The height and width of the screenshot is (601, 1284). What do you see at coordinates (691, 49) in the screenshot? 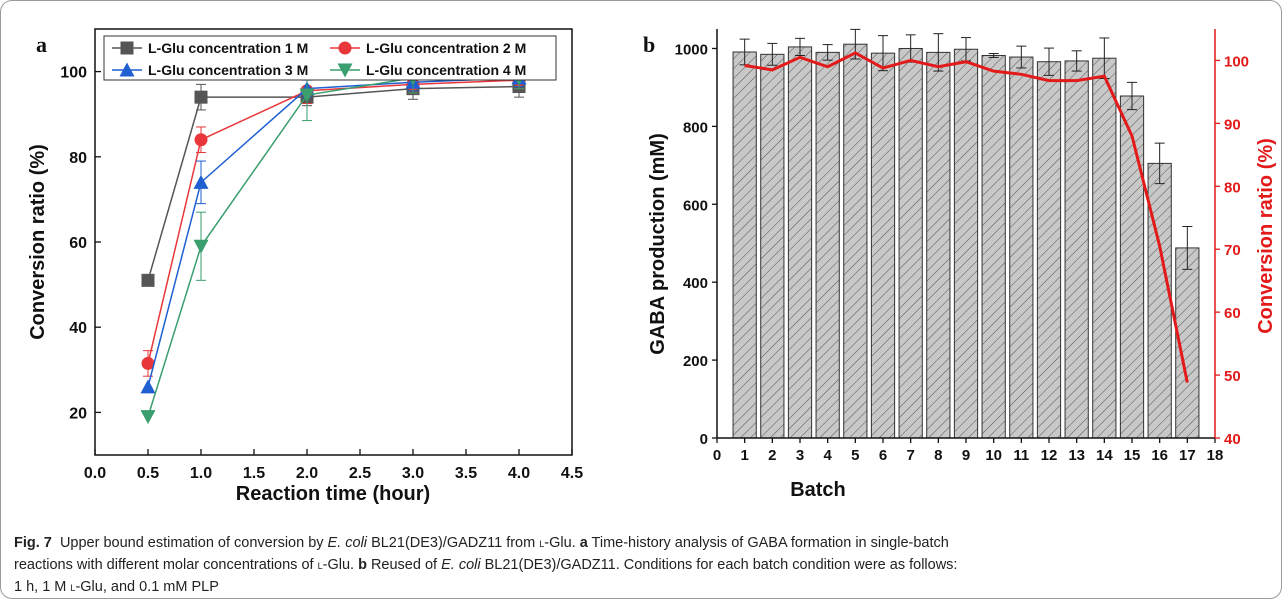
I see `b-y-tick-label: 1000` at bounding box center [691, 49].